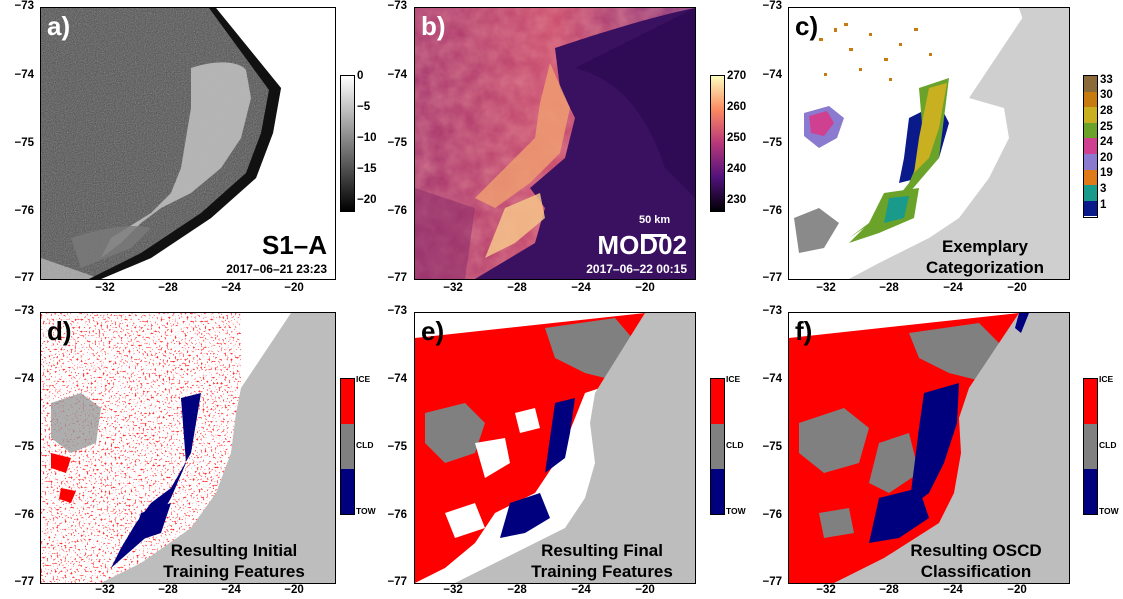  What do you see at coordinates (59, 331) in the screenshot?
I see `panel-letter: d)` at bounding box center [59, 331].